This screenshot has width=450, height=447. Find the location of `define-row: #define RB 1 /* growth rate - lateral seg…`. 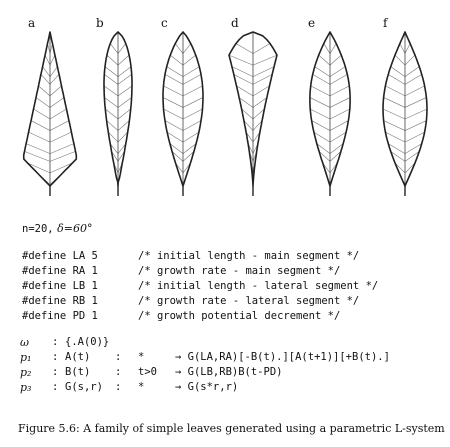

define-row: #define RB 1 /* growth rate - lateral seg… is located at coordinates (232, 301).